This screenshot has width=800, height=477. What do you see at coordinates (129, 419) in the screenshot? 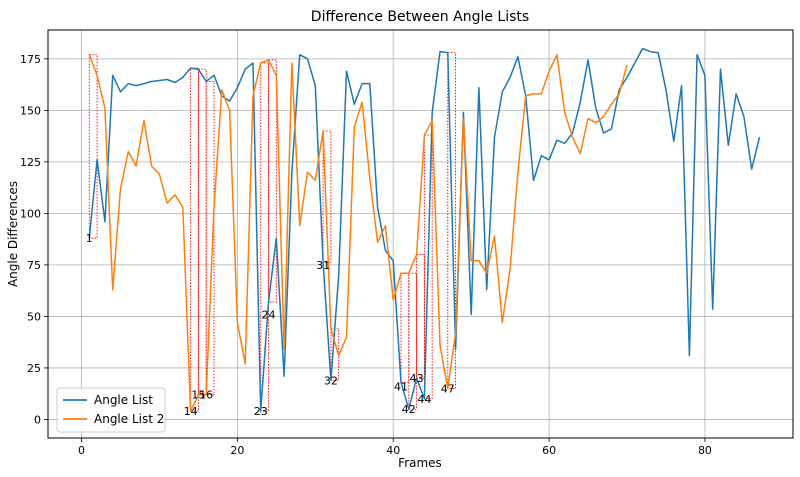
I see `legend-label-angle-list-2: Angle List 2` at bounding box center [129, 419].